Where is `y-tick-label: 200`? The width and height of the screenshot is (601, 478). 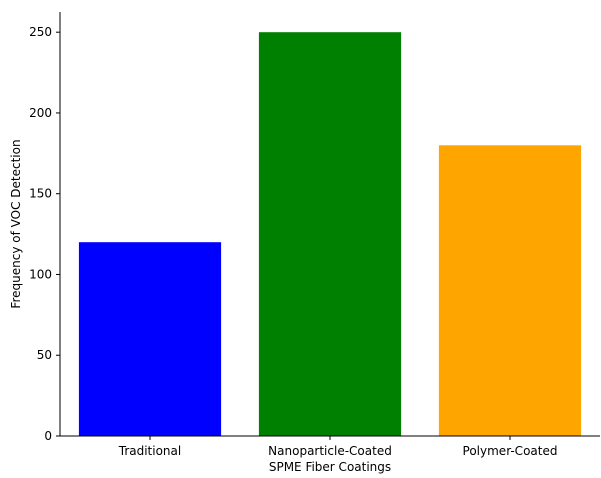 y-tick-label: 200 is located at coordinates (40, 113).